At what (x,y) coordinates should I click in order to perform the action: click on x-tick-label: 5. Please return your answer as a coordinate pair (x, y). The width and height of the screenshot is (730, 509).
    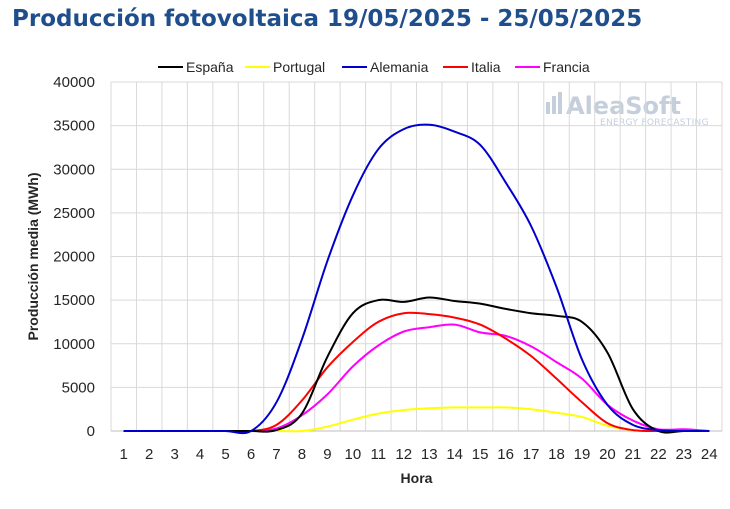
    Looking at the image, I should click on (225, 454).